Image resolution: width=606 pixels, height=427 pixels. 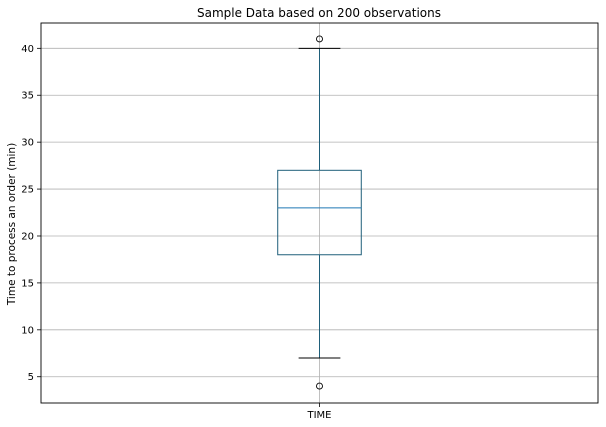 What do you see at coordinates (27, 190) in the screenshot?
I see `y-tick-label: 25` at bounding box center [27, 190].